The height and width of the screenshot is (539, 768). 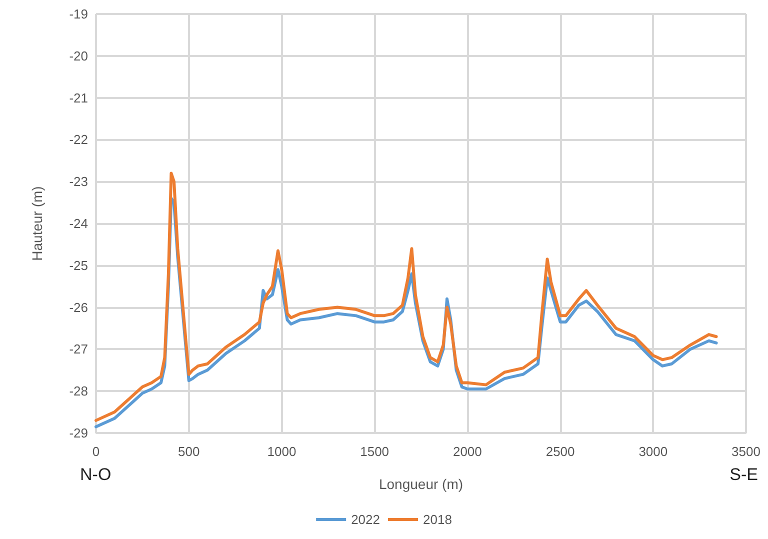 What do you see at coordinates (78, 182) in the screenshot?
I see `y-tick-label: -23` at bounding box center [78, 182].